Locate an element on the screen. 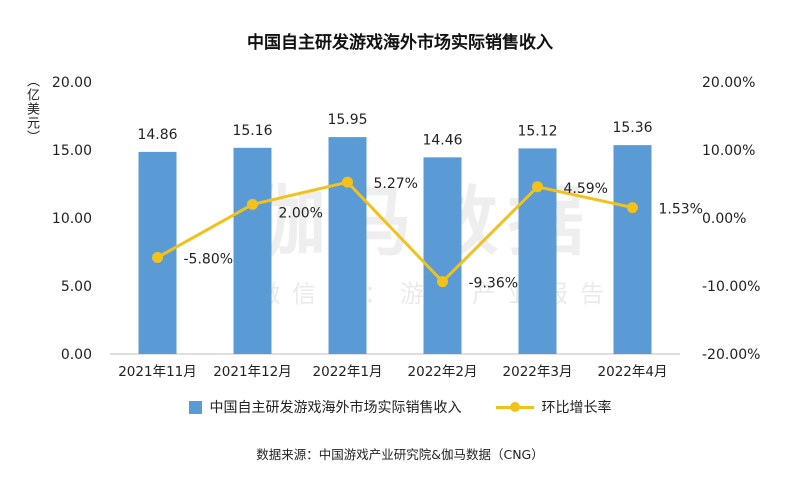 The height and width of the screenshot is (480, 800). x-tick-label: 2021年11月 is located at coordinates (157, 372).